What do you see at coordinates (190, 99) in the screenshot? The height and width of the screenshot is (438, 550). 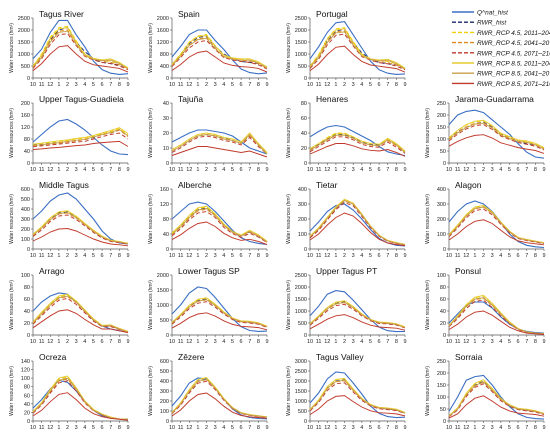 I see `panel-title: Tajuña` at bounding box center [190, 99].